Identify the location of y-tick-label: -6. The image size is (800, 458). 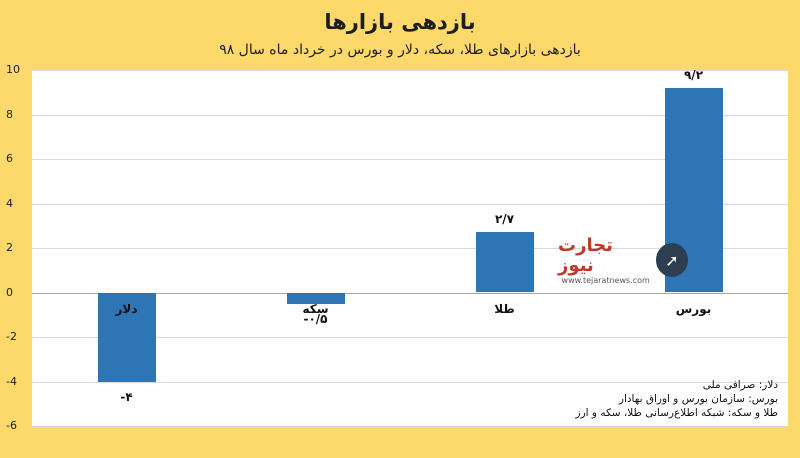
(11, 425).